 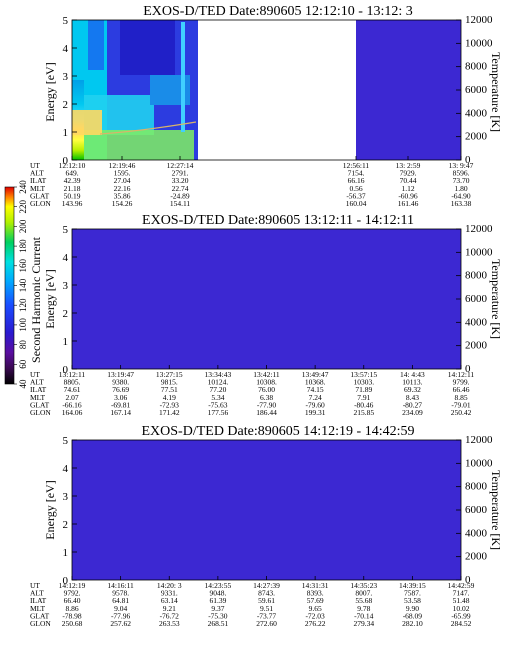 What do you see at coordinates (266, 593) in the screenshot?
I see `panel-3-ephemeris-cell: 8743.` at bounding box center [266, 593].